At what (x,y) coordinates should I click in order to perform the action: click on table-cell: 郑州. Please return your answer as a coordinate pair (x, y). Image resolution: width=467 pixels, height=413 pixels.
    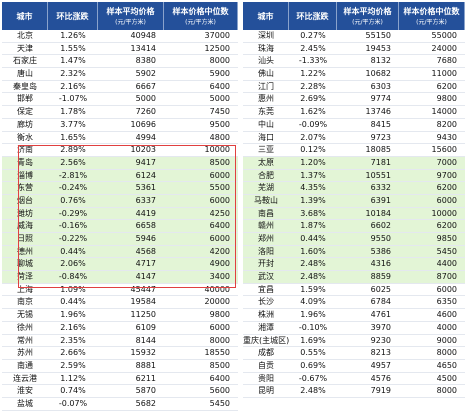
    Looking at the image, I should click on (266, 238).